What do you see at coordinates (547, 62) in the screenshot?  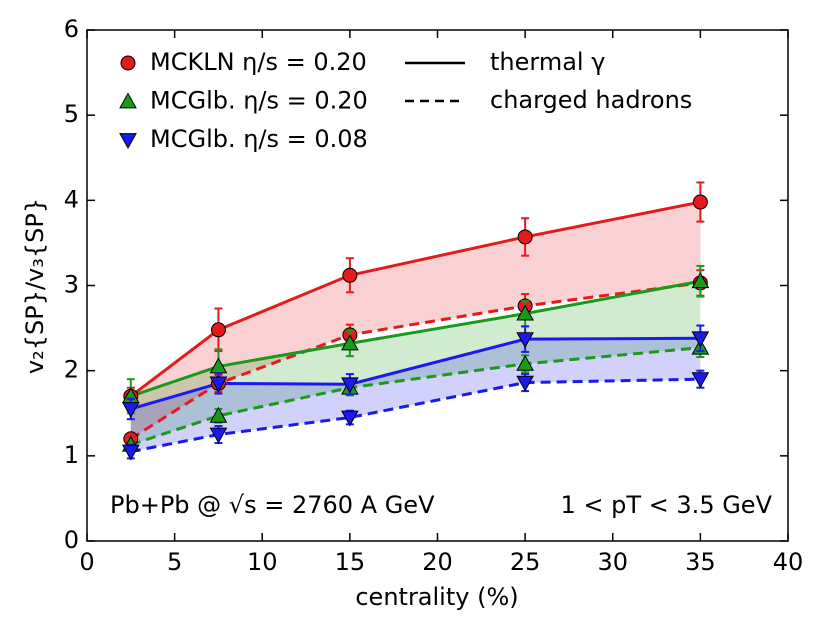 I see `legend-label: thermal γ` at bounding box center [547, 62].